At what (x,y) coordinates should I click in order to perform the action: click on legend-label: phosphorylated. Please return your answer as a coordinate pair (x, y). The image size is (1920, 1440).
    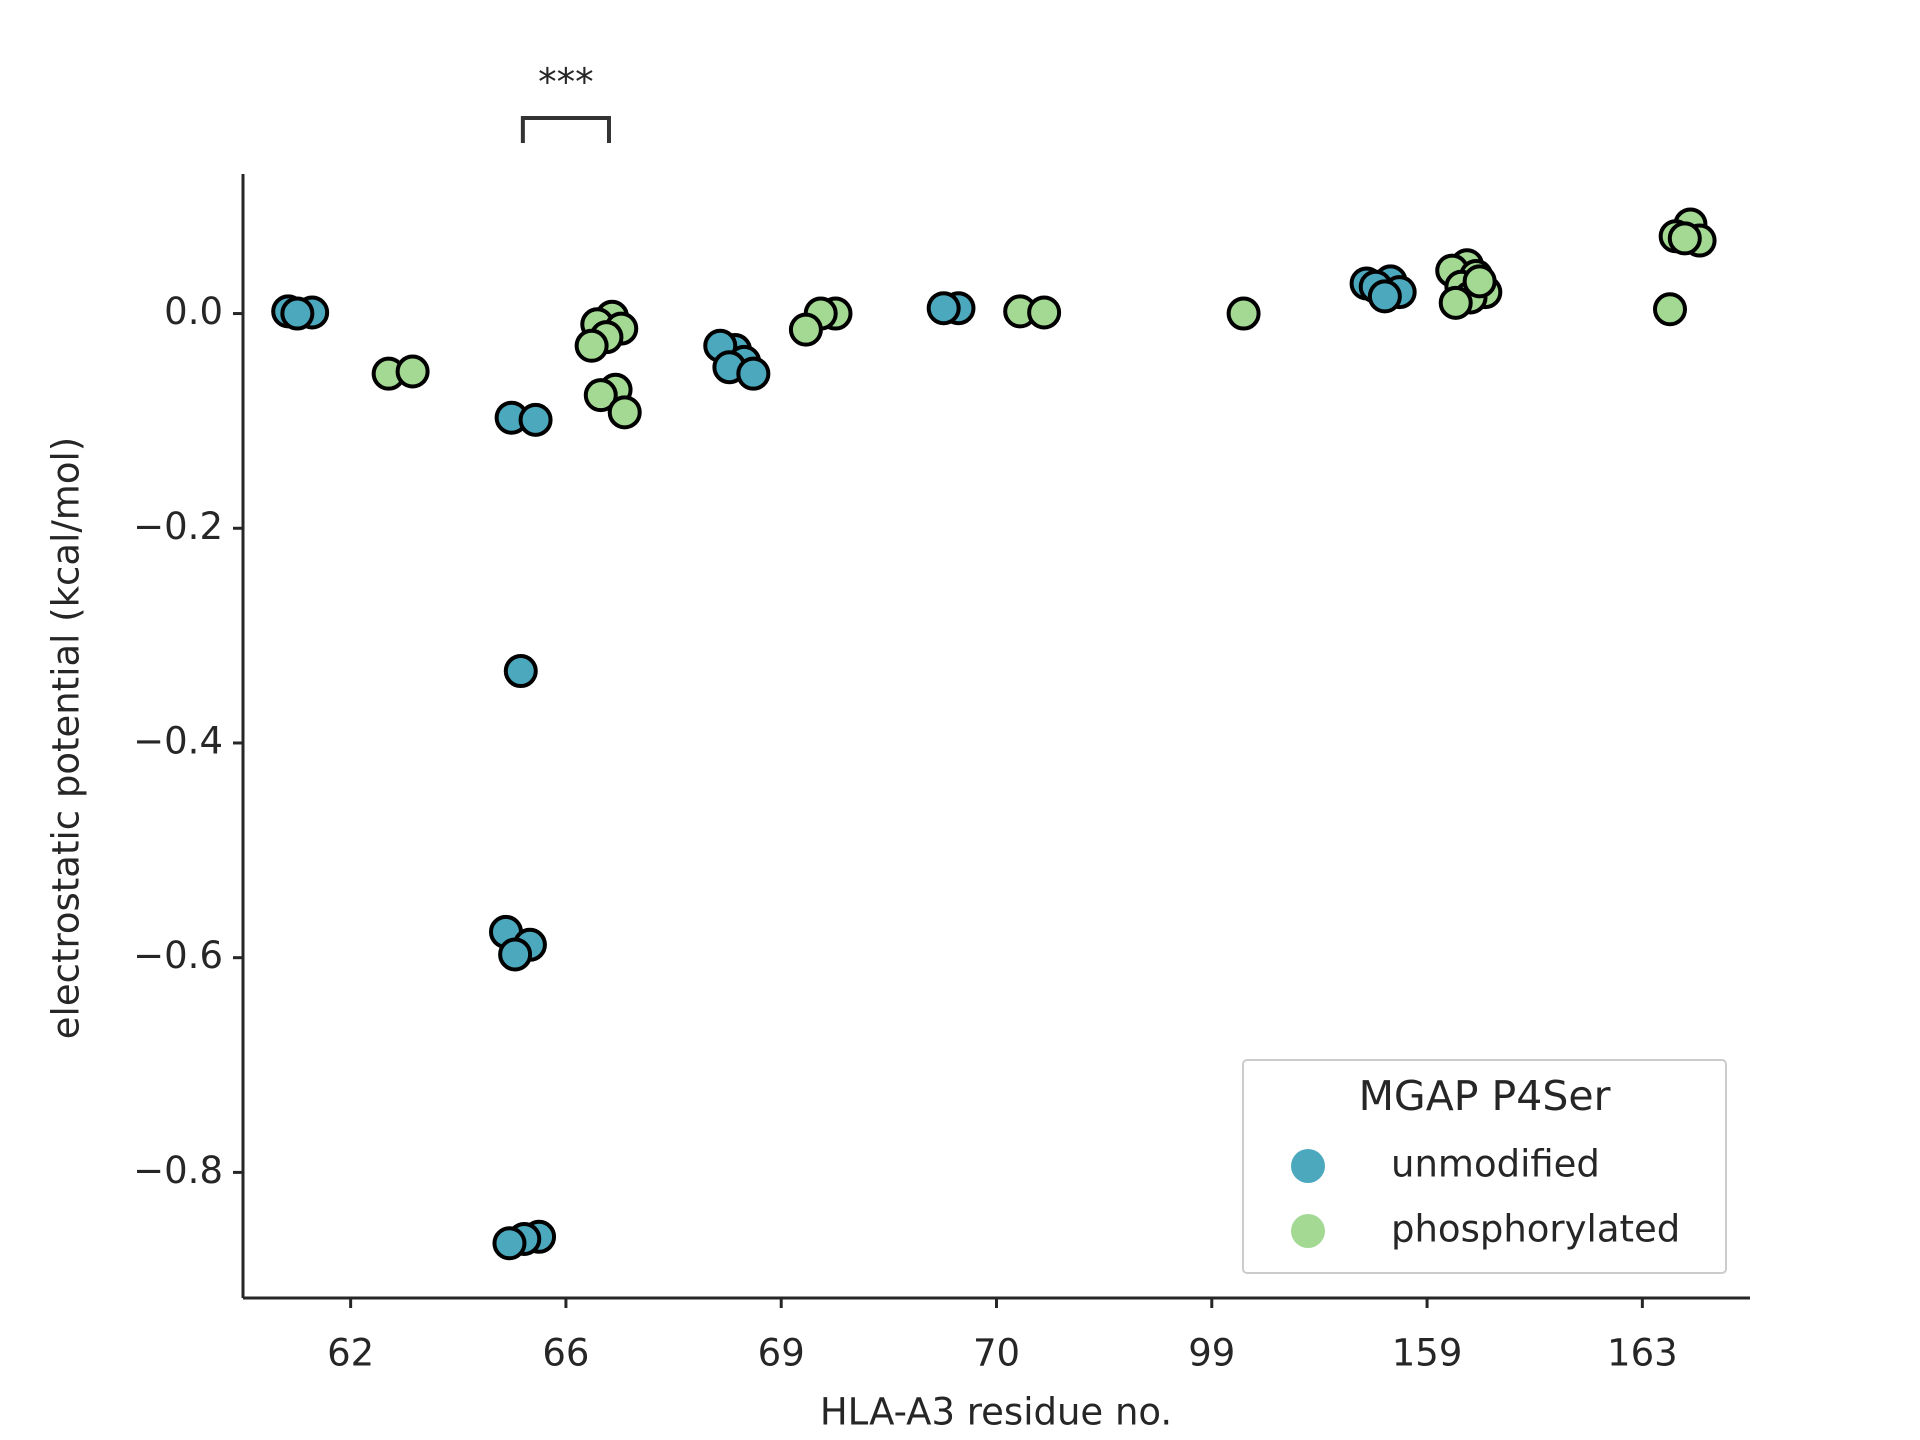
    Looking at the image, I should click on (1535, 1229).